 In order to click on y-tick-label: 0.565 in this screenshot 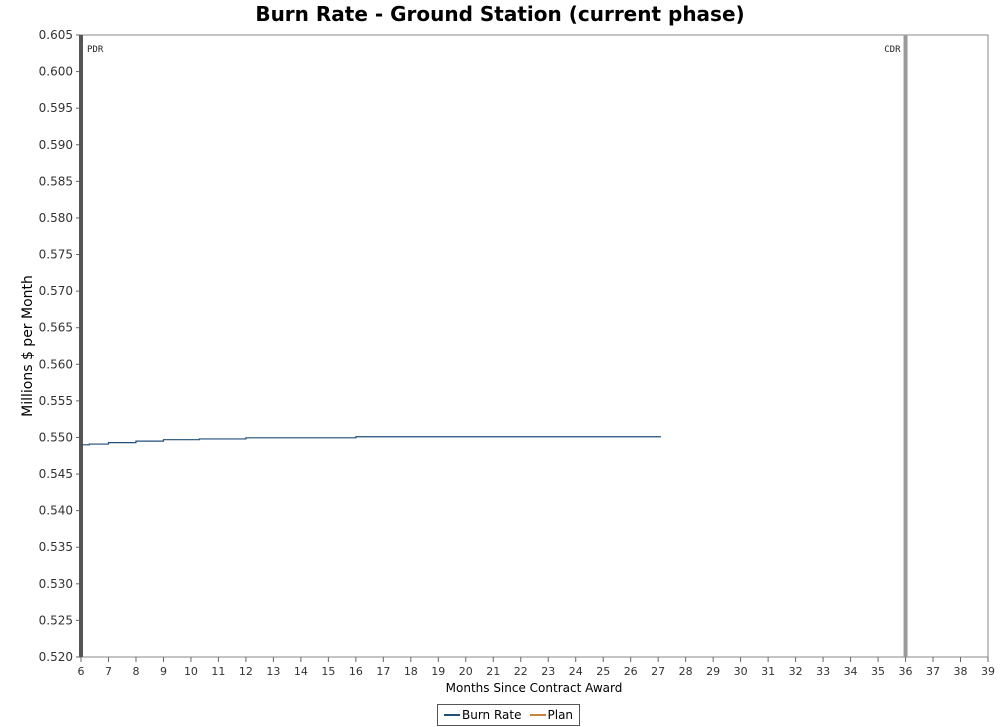, I will do `click(56, 328)`.